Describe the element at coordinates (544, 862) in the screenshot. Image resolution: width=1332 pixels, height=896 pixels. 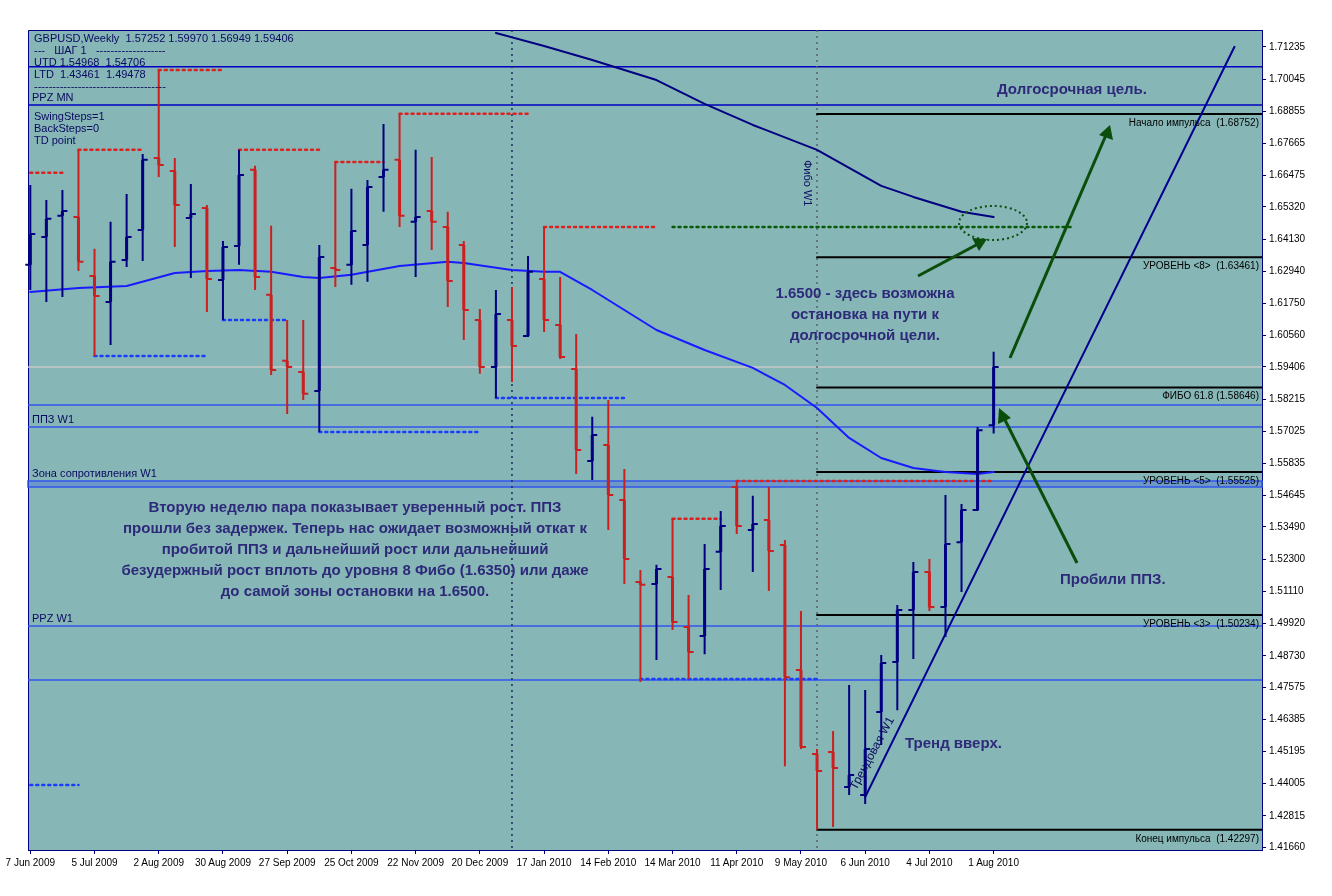
I see `x-tick-label: 17 Jan 2010` at that location.